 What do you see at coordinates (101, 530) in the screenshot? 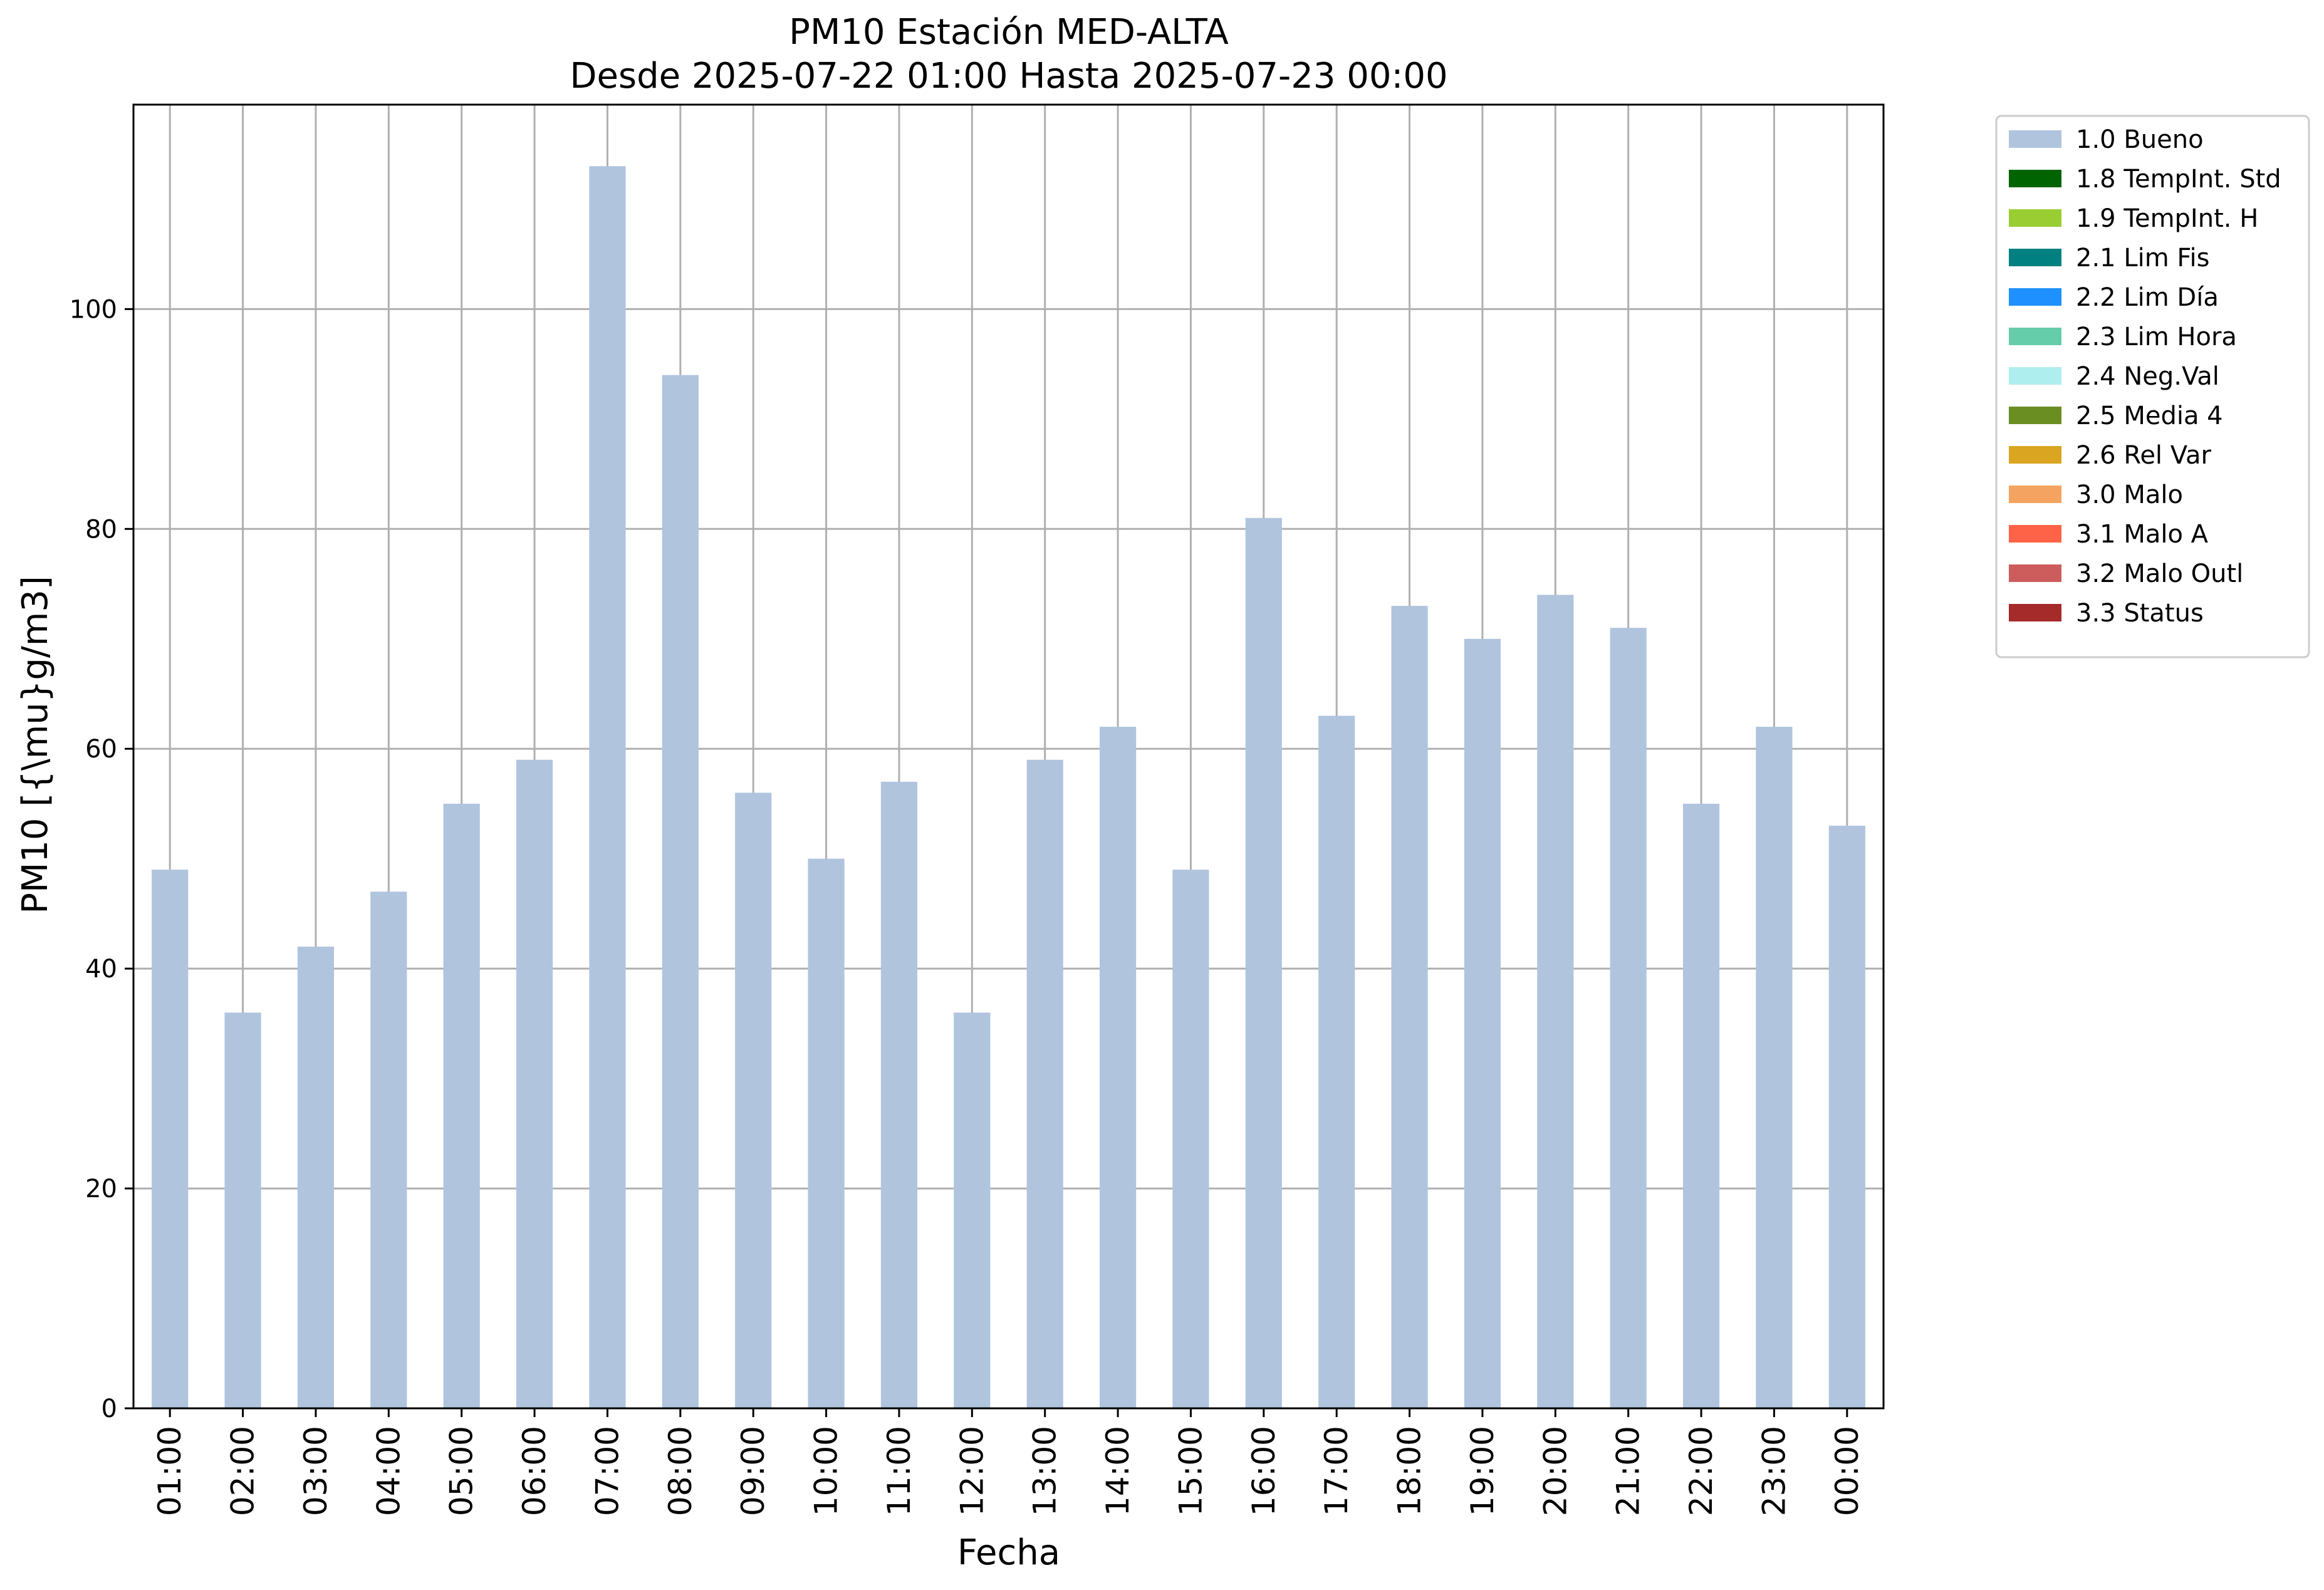
I see `y-tick-label: 80` at bounding box center [101, 530].